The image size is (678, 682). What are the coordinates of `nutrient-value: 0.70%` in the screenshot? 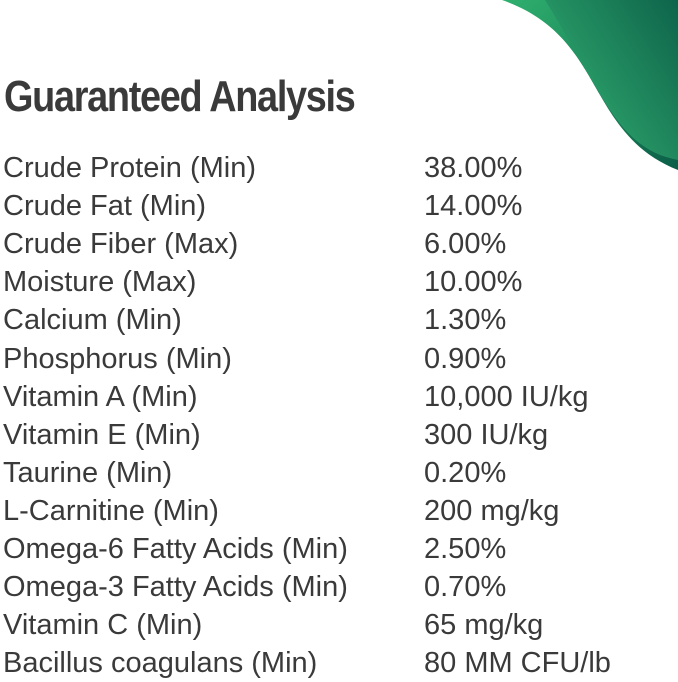 It's located at (465, 587).